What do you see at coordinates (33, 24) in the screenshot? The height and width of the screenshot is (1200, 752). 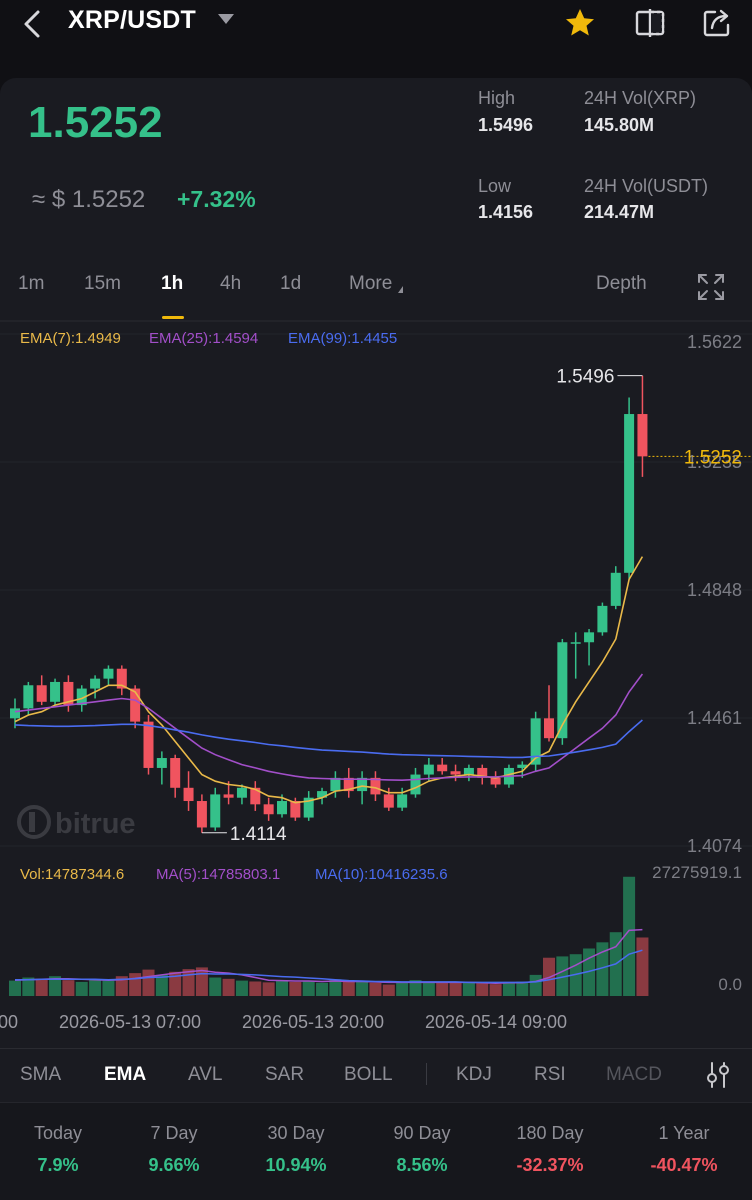 I see `chevron-left-icon` at bounding box center [33, 24].